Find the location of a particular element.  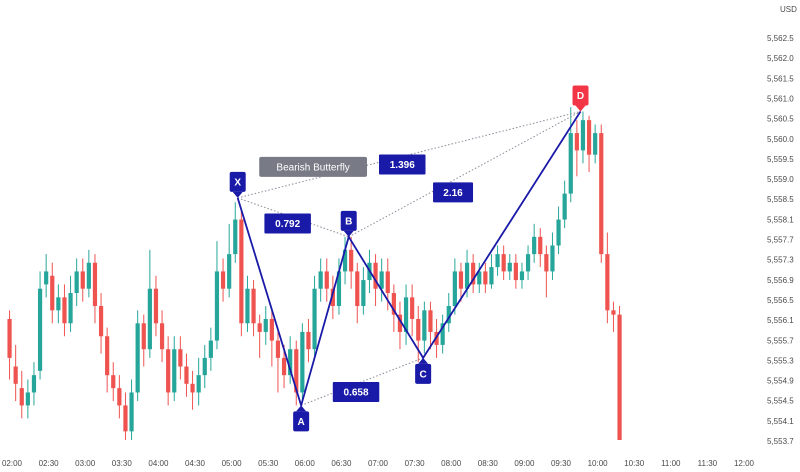

y-tick-label: 5,559.5 is located at coordinates (780, 159).